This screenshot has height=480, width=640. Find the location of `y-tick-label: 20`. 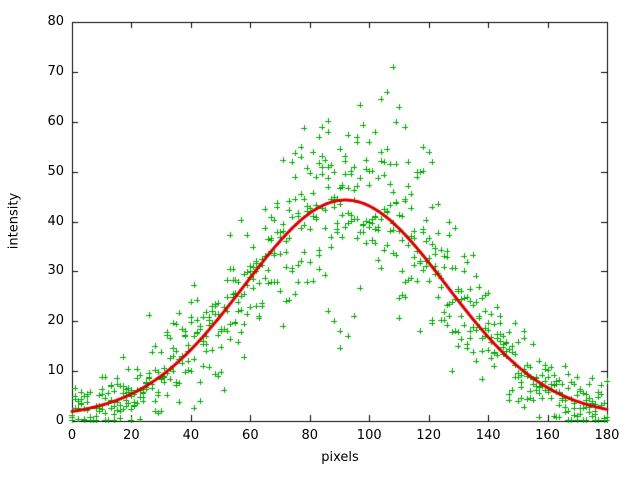

y-tick-label: 20 is located at coordinates (55, 321).